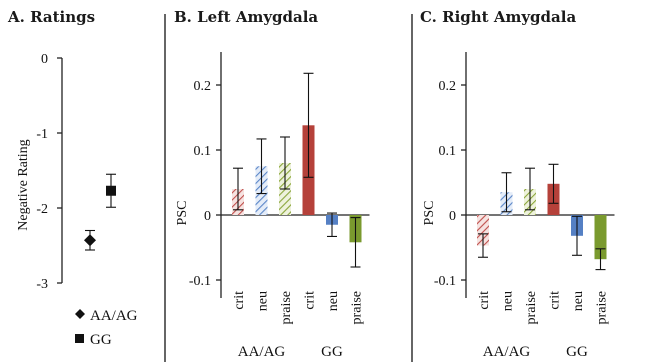 Image resolution: width=646 pixels, height=362 pixels. What do you see at coordinates (79, 338) in the screenshot?
I see `legend-marker-square` at bounding box center [79, 338].